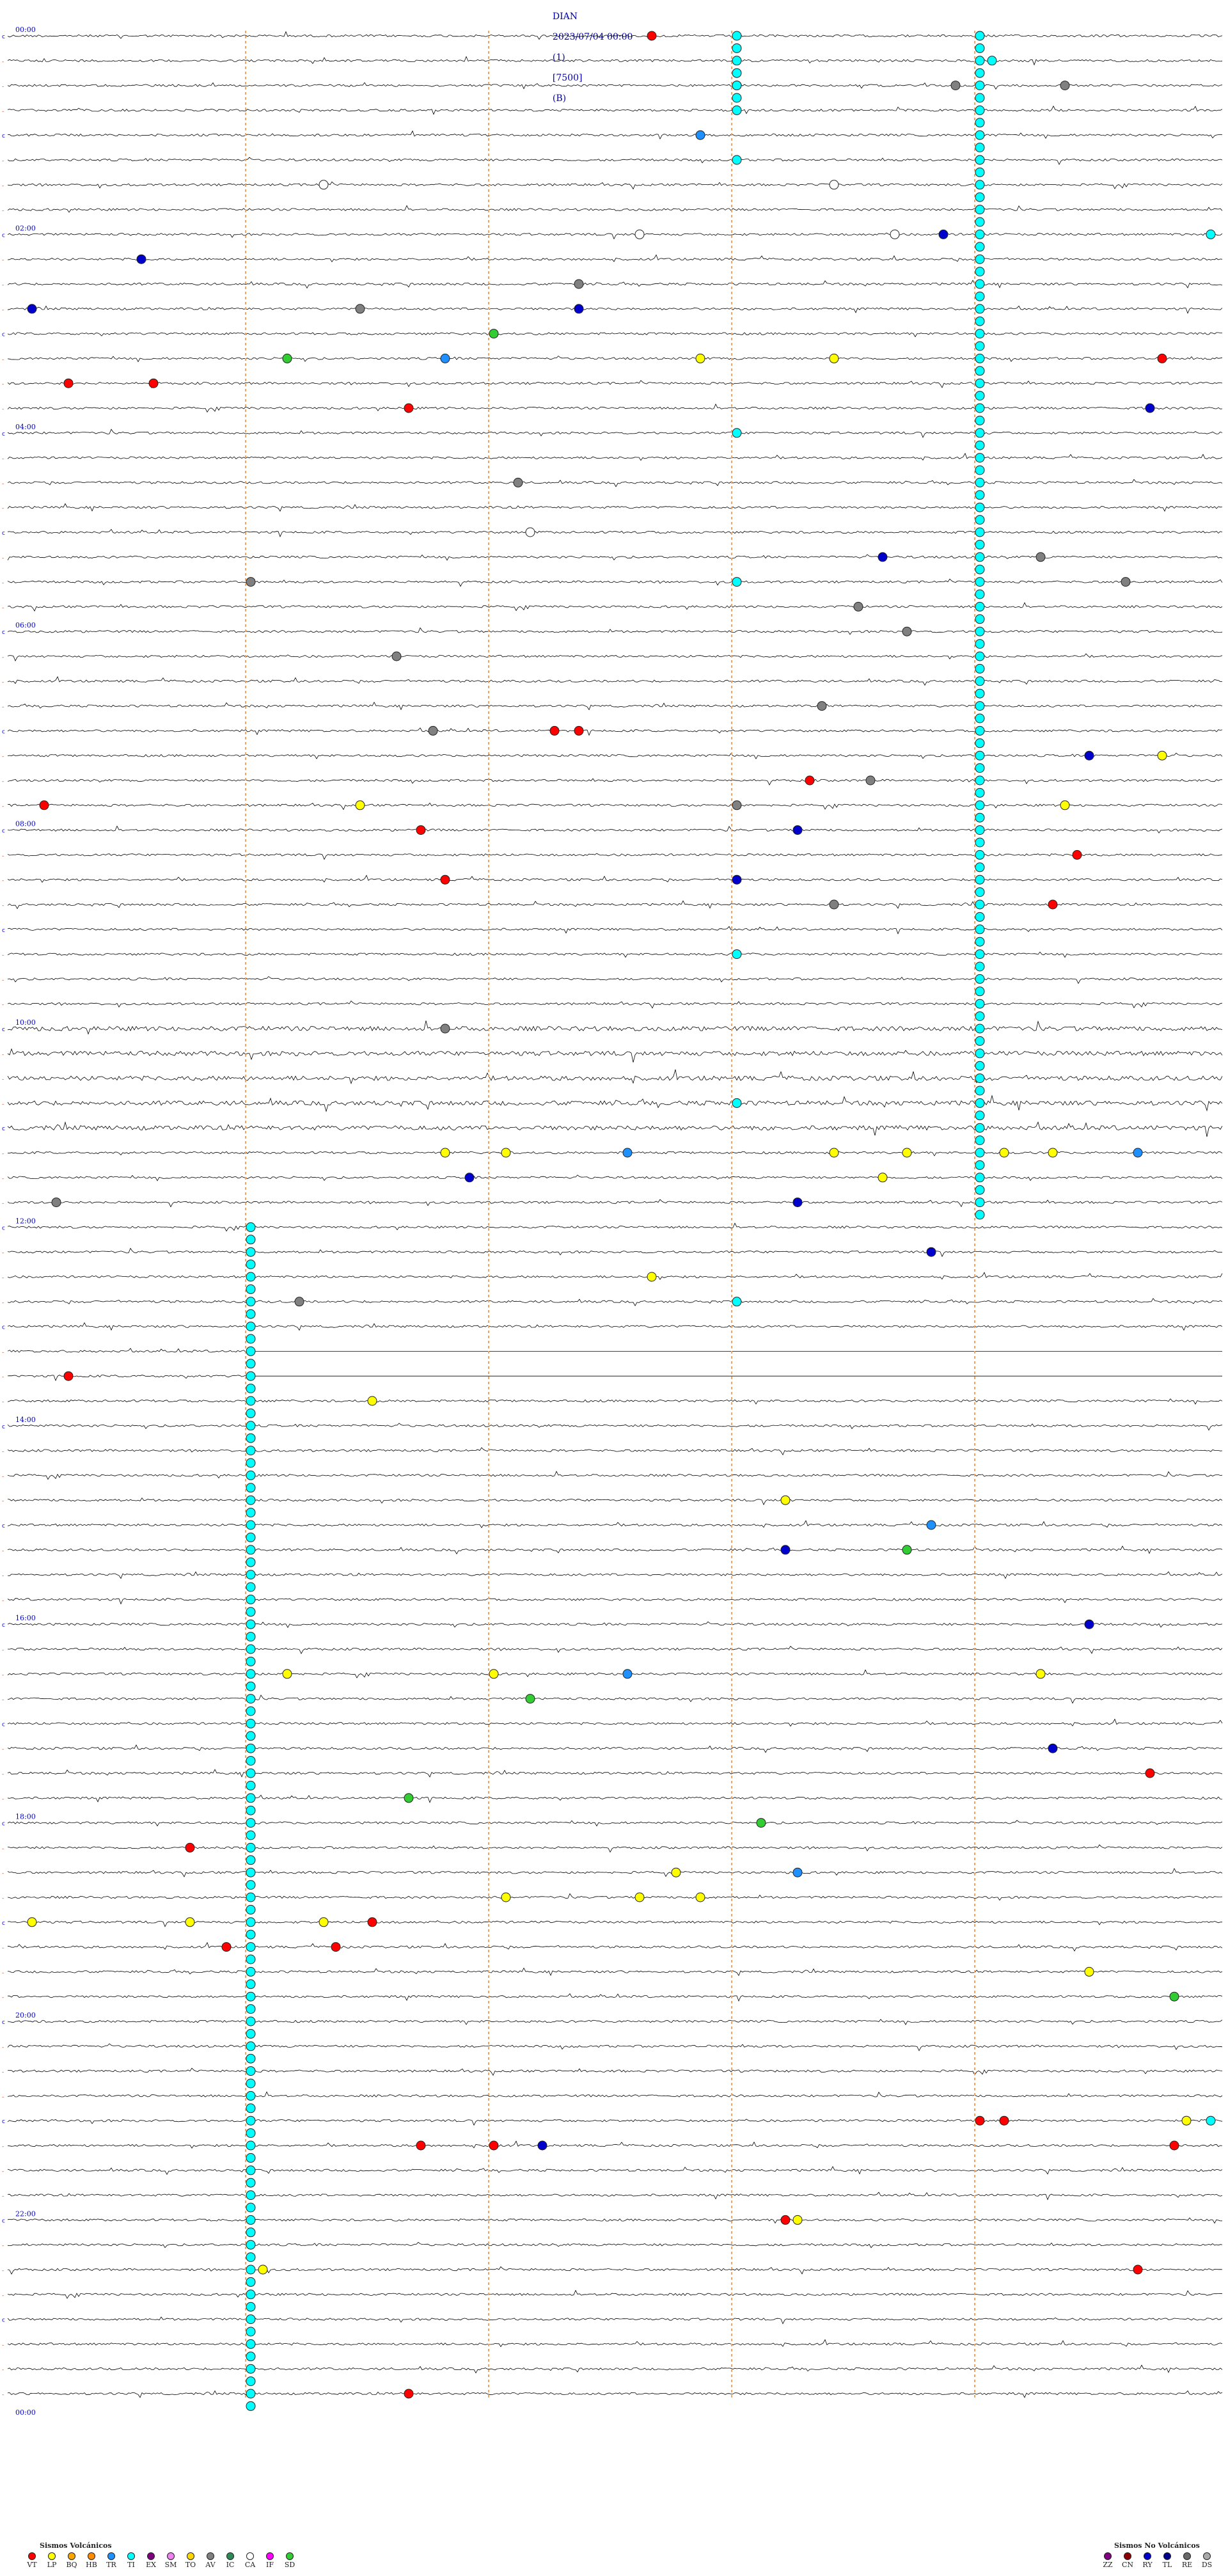 The width and height of the screenshot is (1228, 2576). I want to click on legend-item-sm: SM, so click(171, 2560).